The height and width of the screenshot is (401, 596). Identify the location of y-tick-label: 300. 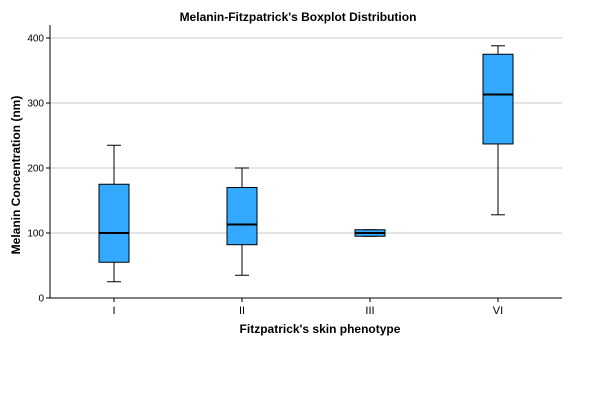
(35, 104).